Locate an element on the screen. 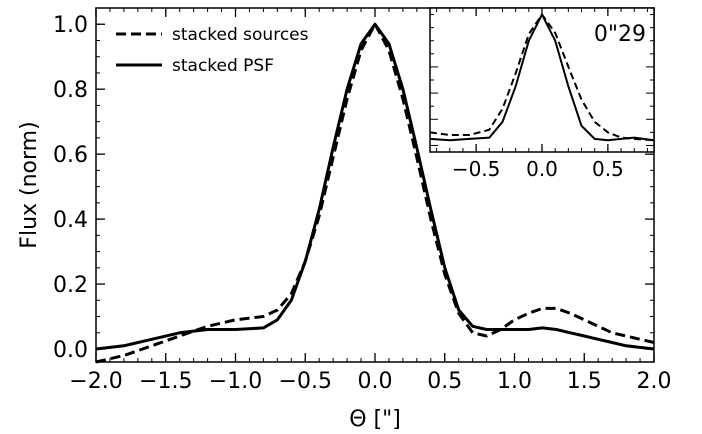  x-tick-label: −1.5 is located at coordinates (165, 381).